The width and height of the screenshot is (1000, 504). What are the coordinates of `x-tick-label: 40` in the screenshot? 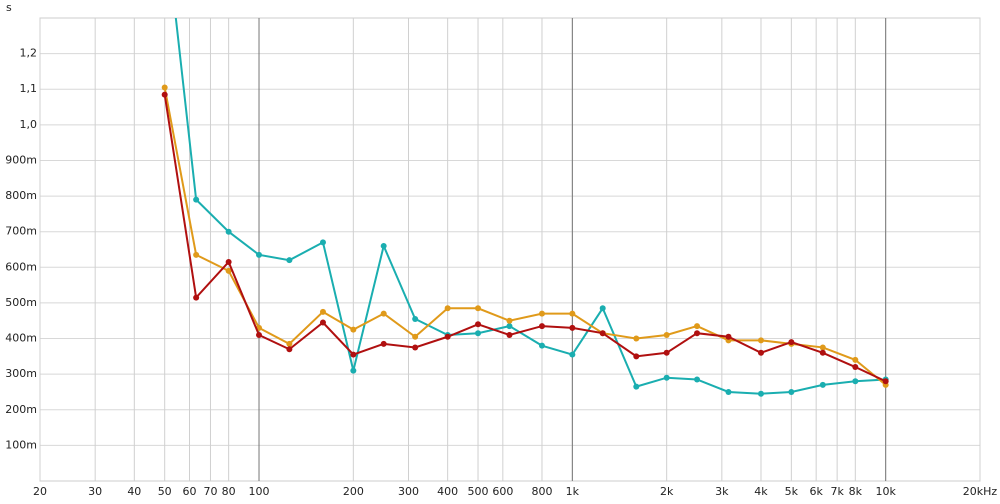 It's located at (134, 491).